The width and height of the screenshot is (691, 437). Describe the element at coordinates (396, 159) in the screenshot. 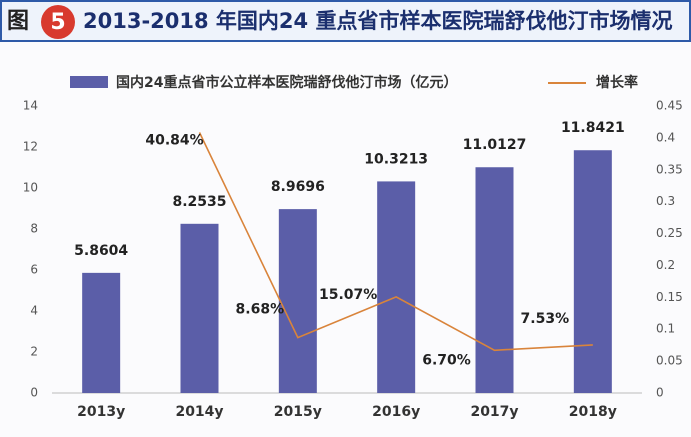

I see `value-label: 10.3213` at that location.